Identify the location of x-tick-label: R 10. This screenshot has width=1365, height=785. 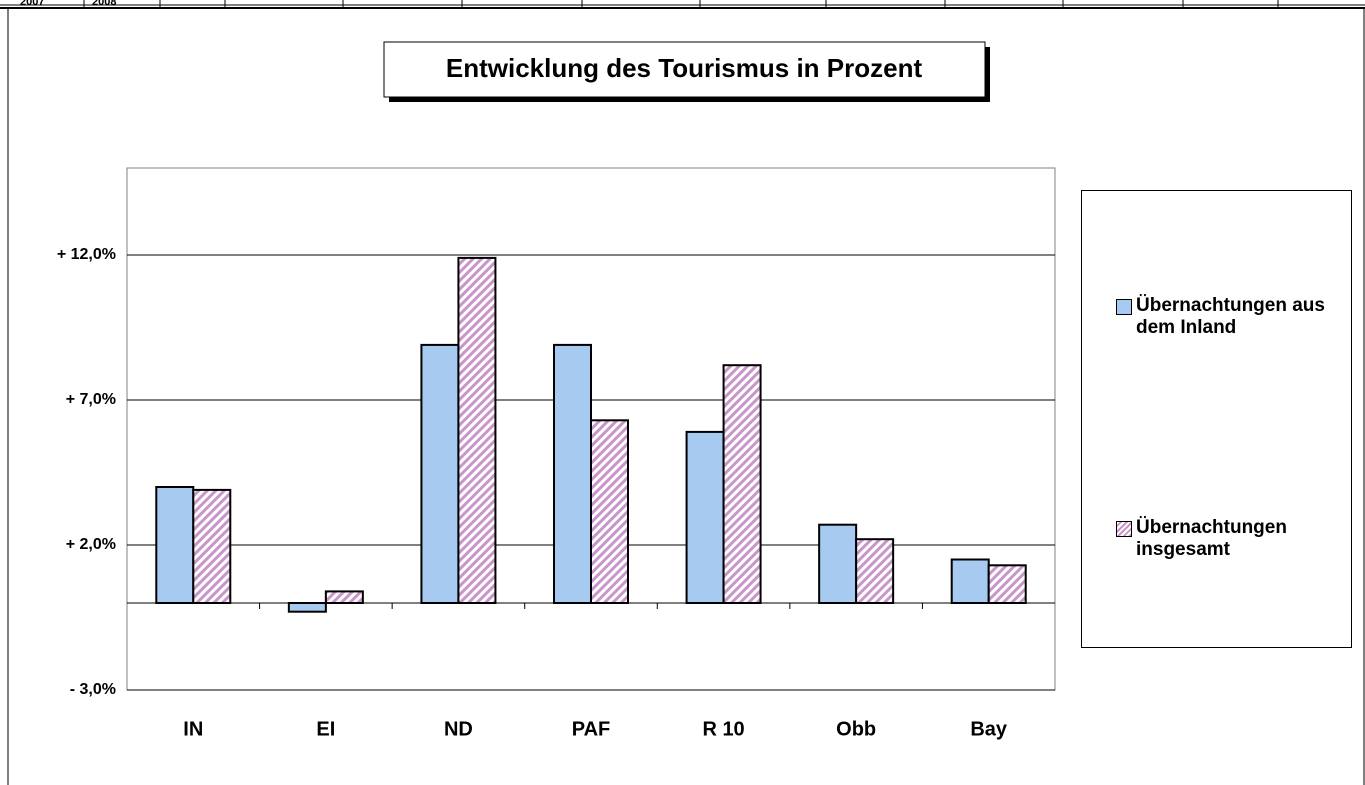
(723, 729).